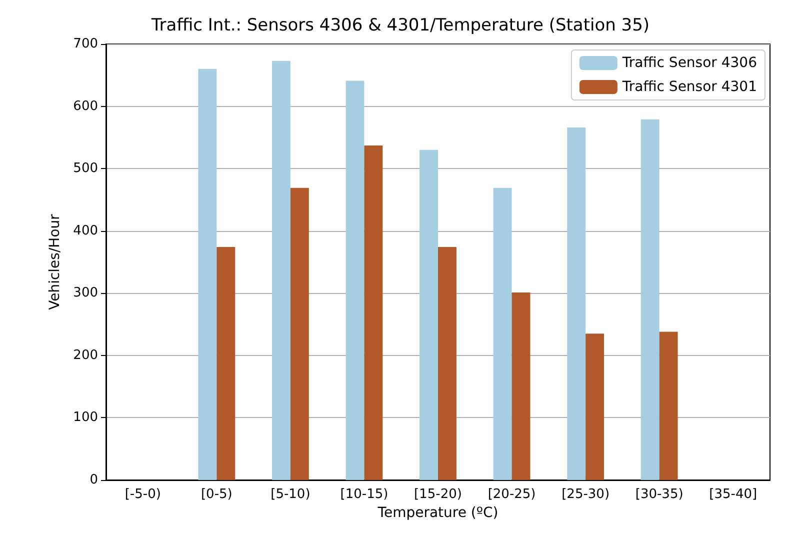  I want to click on y-tick-label: 700, so click(85, 44).